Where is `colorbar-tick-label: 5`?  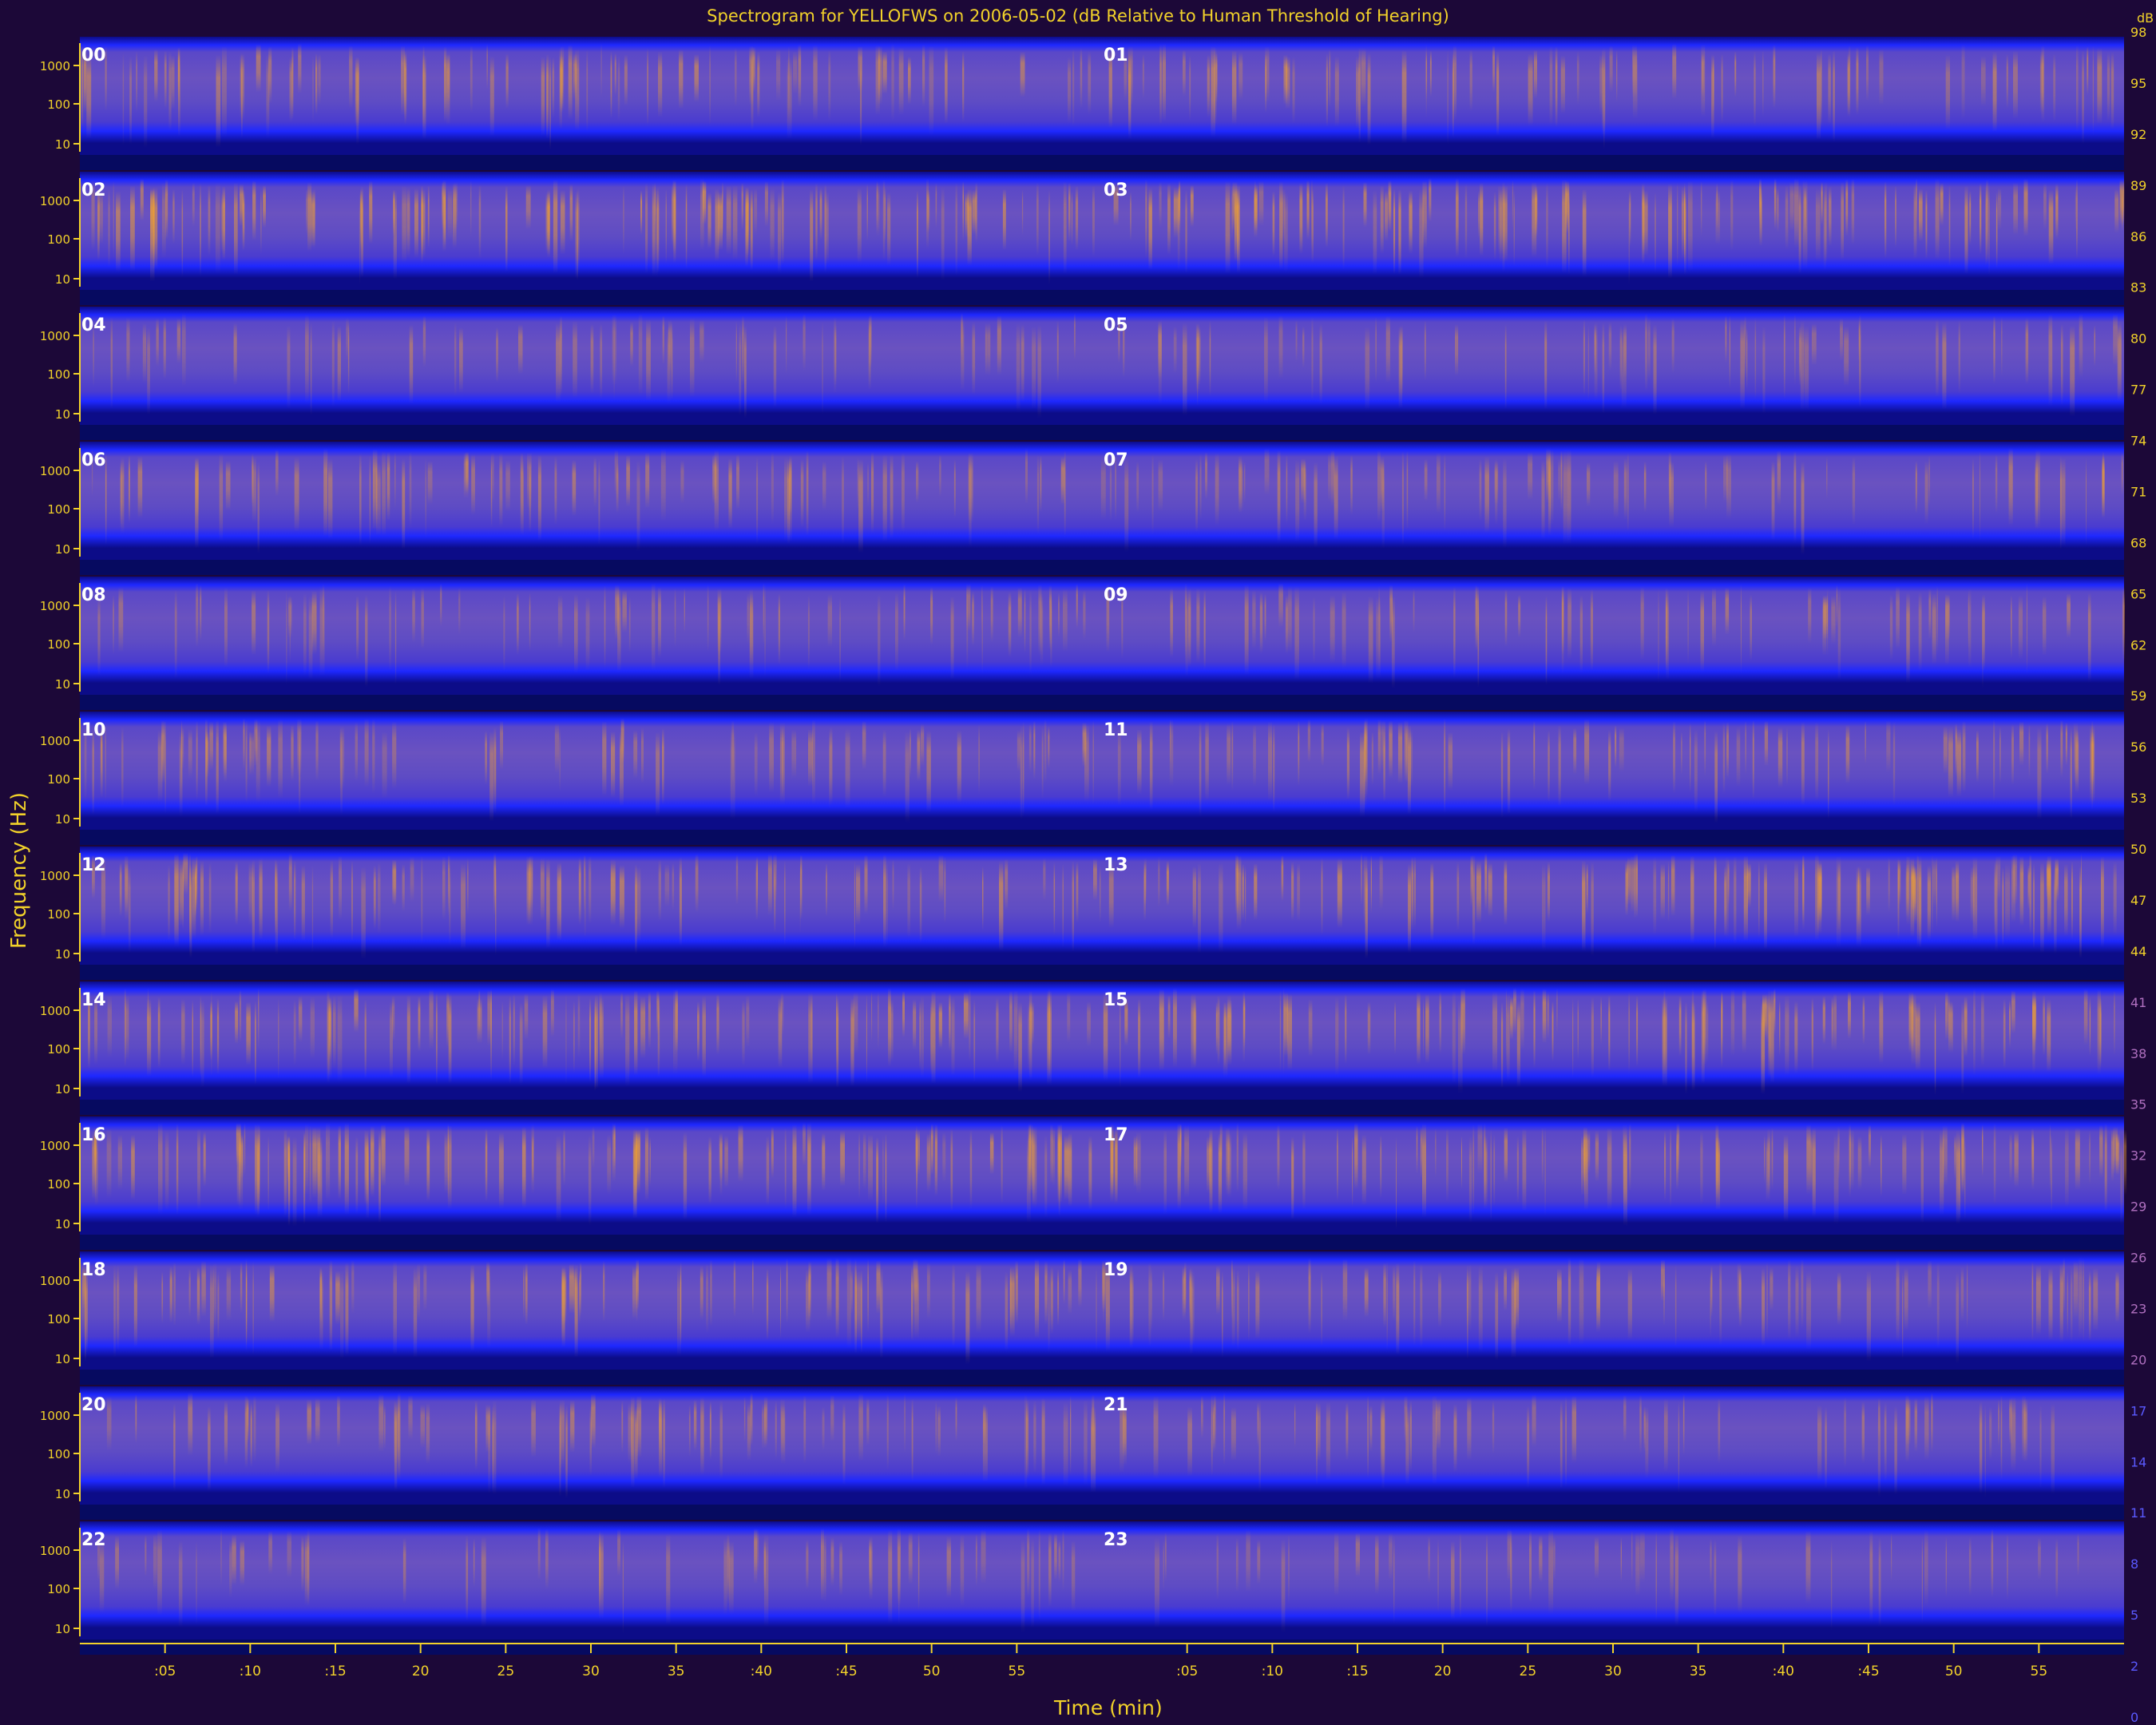
colorbar-tick-label: 5 is located at coordinates (2134, 1616).